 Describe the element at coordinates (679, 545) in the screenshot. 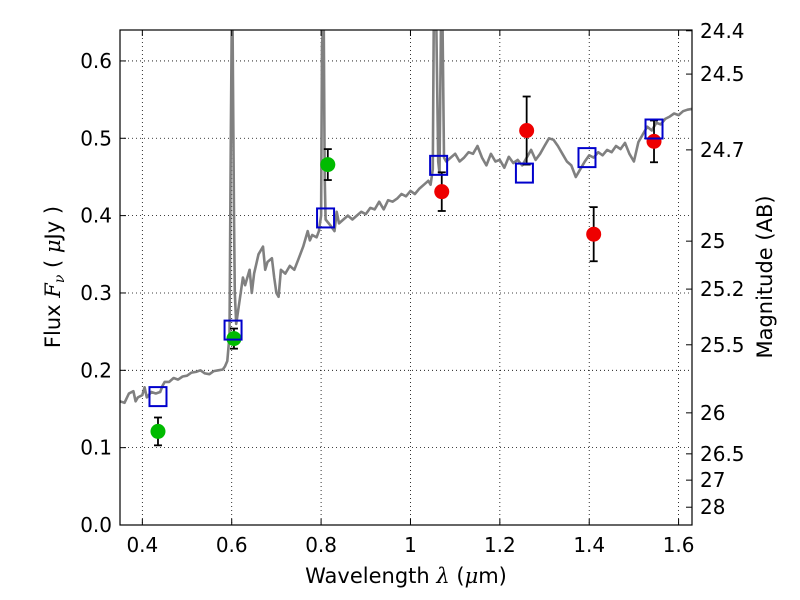

I see `x-tick-label: 1.6` at that location.